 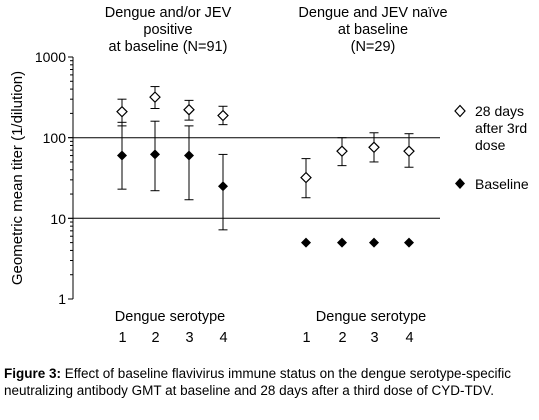 What do you see at coordinates (460, 111) in the screenshot?
I see `legend-open-diamond-icon` at bounding box center [460, 111].